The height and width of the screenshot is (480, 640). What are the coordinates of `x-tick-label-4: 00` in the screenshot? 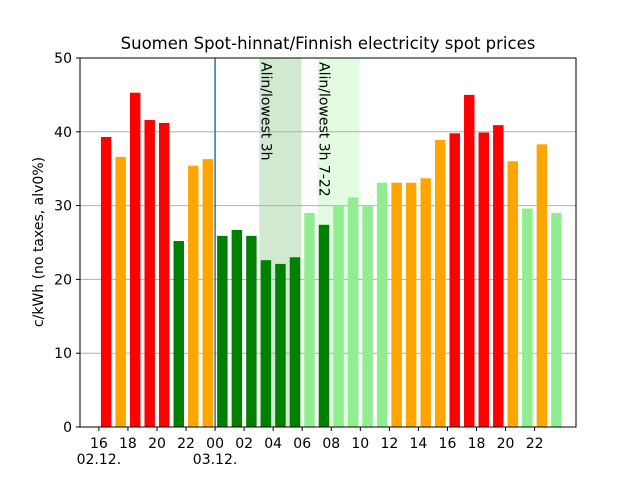 It's located at (215, 444).